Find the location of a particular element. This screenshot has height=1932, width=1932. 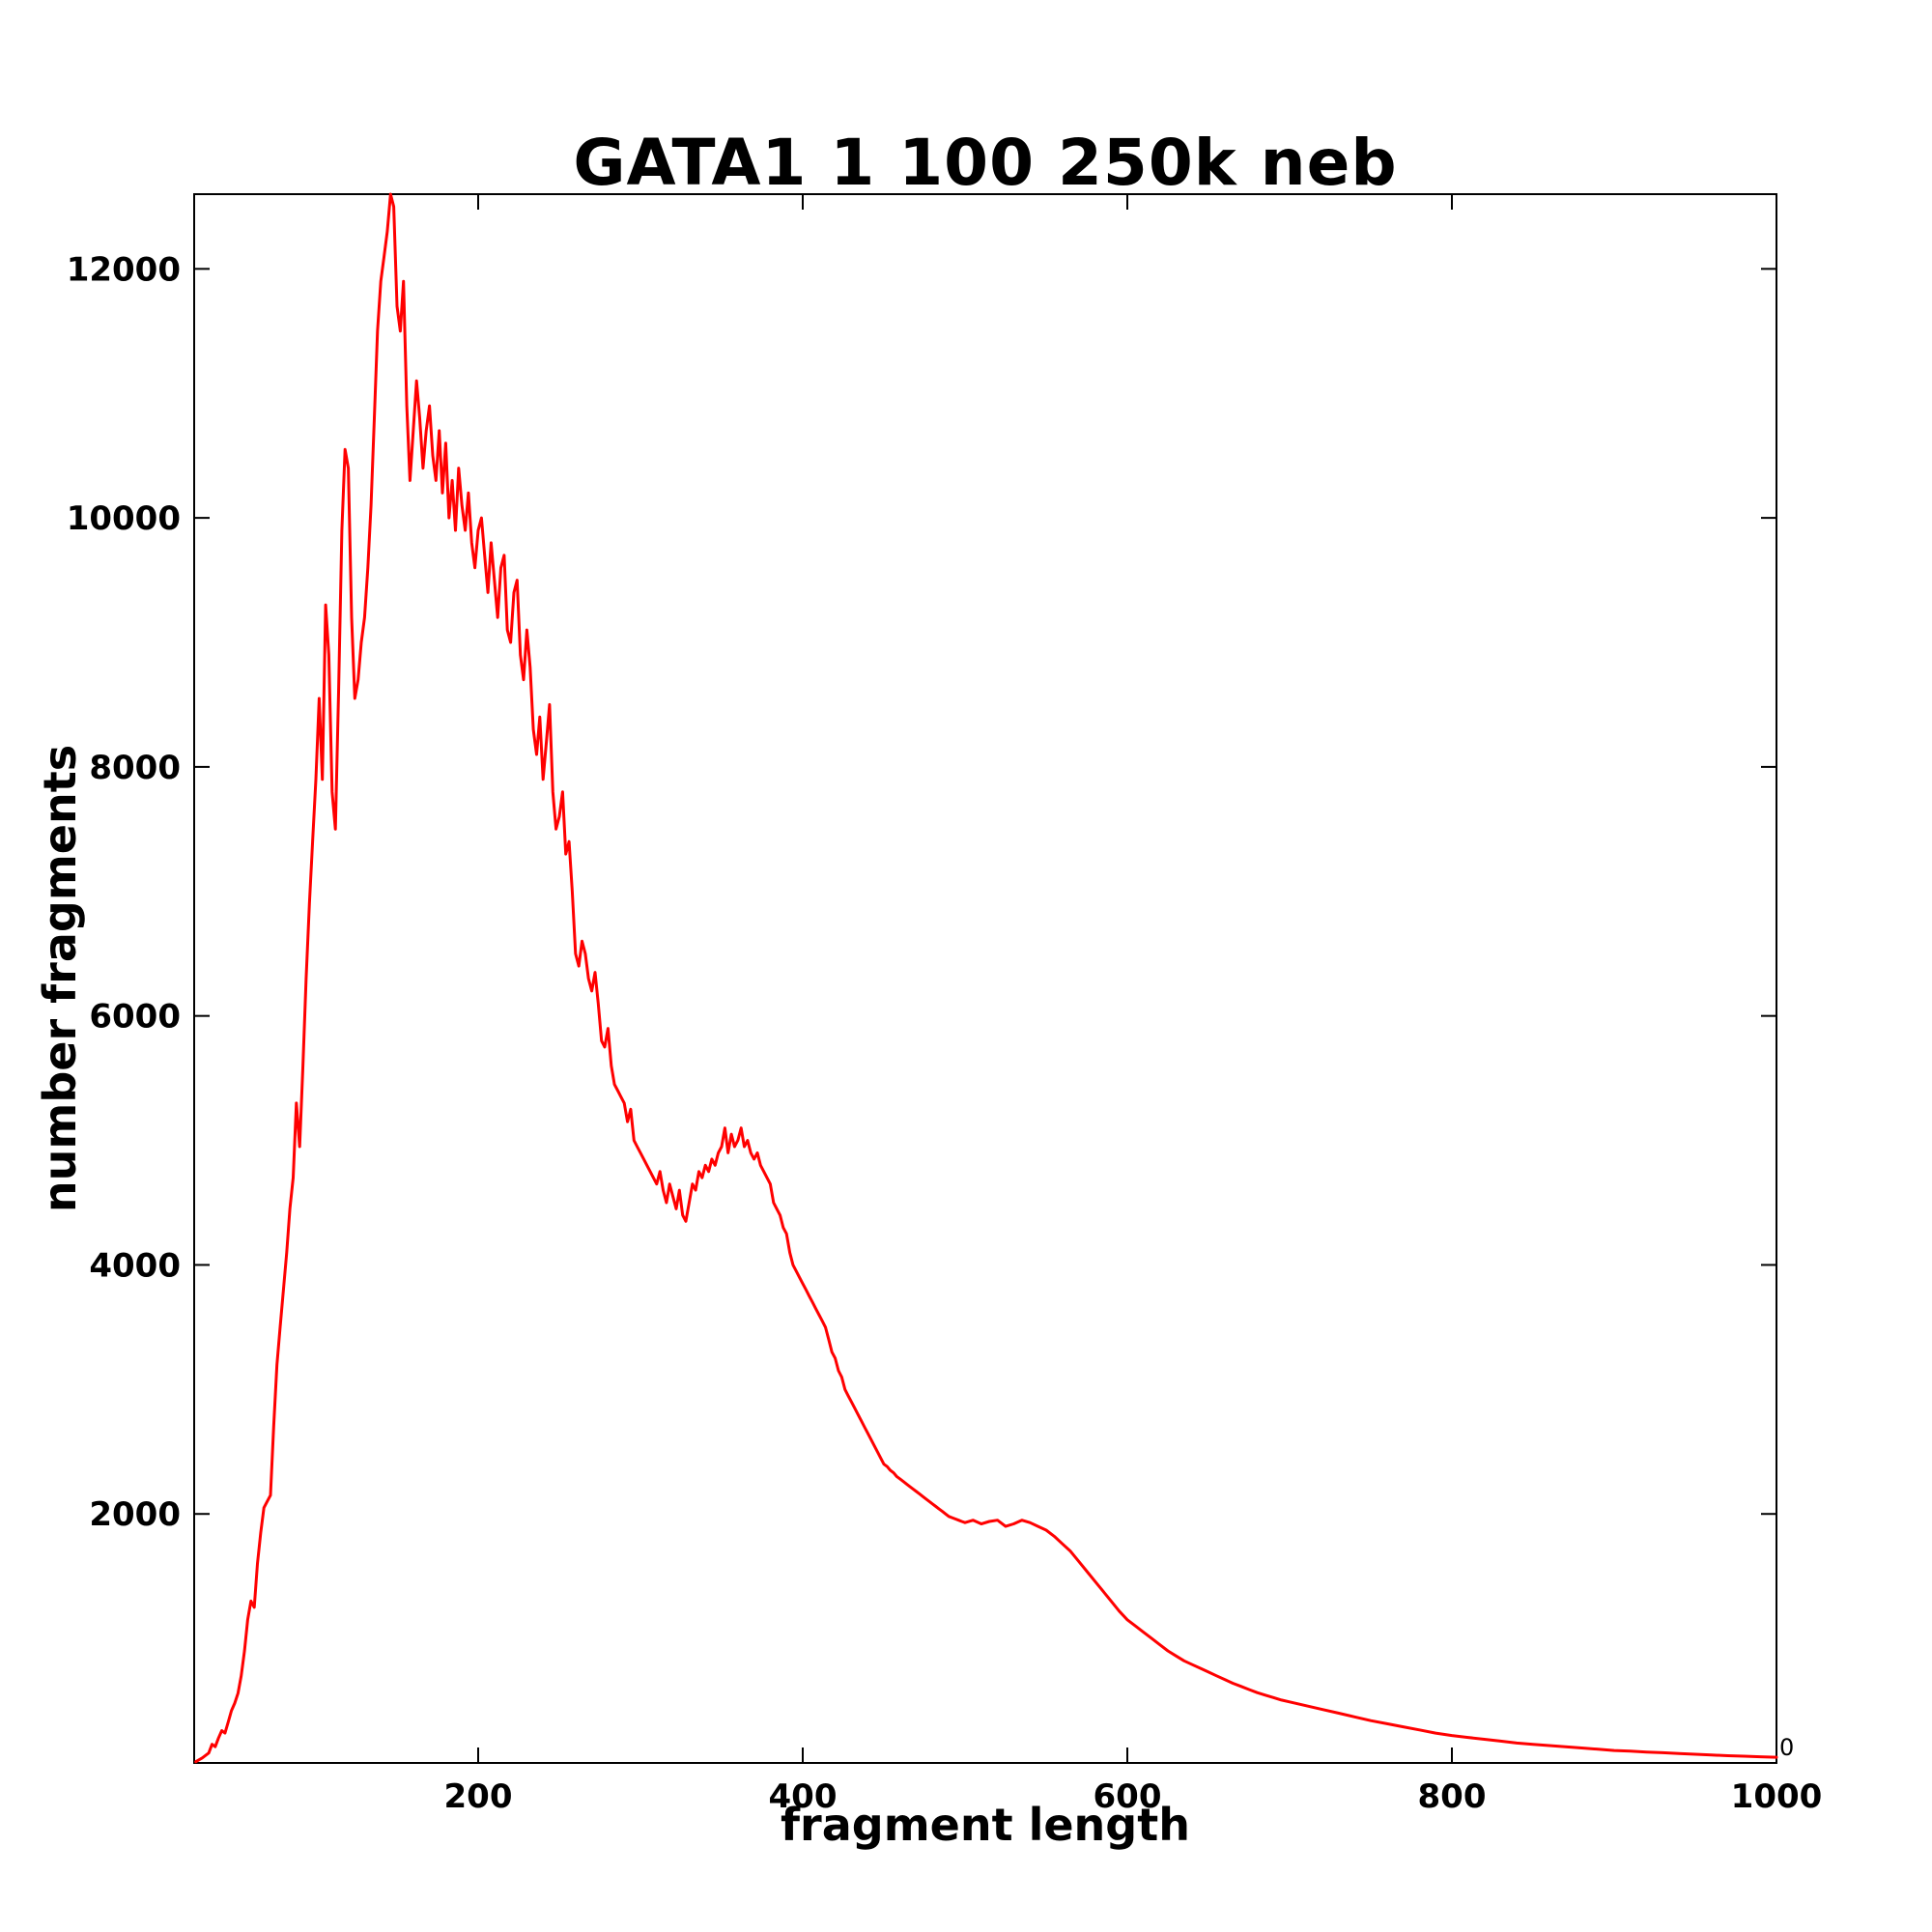

x-tick-label: 200 is located at coordinates (478, 1796).